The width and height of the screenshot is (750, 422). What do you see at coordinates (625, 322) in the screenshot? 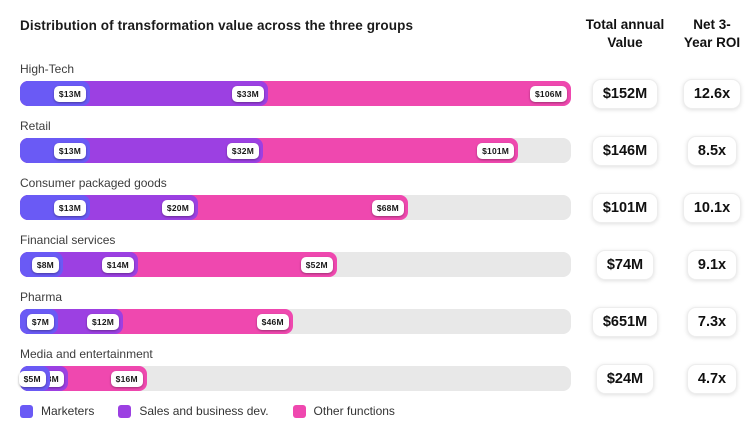
I see `total-value-pill: $651M` at bounding box center [625, 322].